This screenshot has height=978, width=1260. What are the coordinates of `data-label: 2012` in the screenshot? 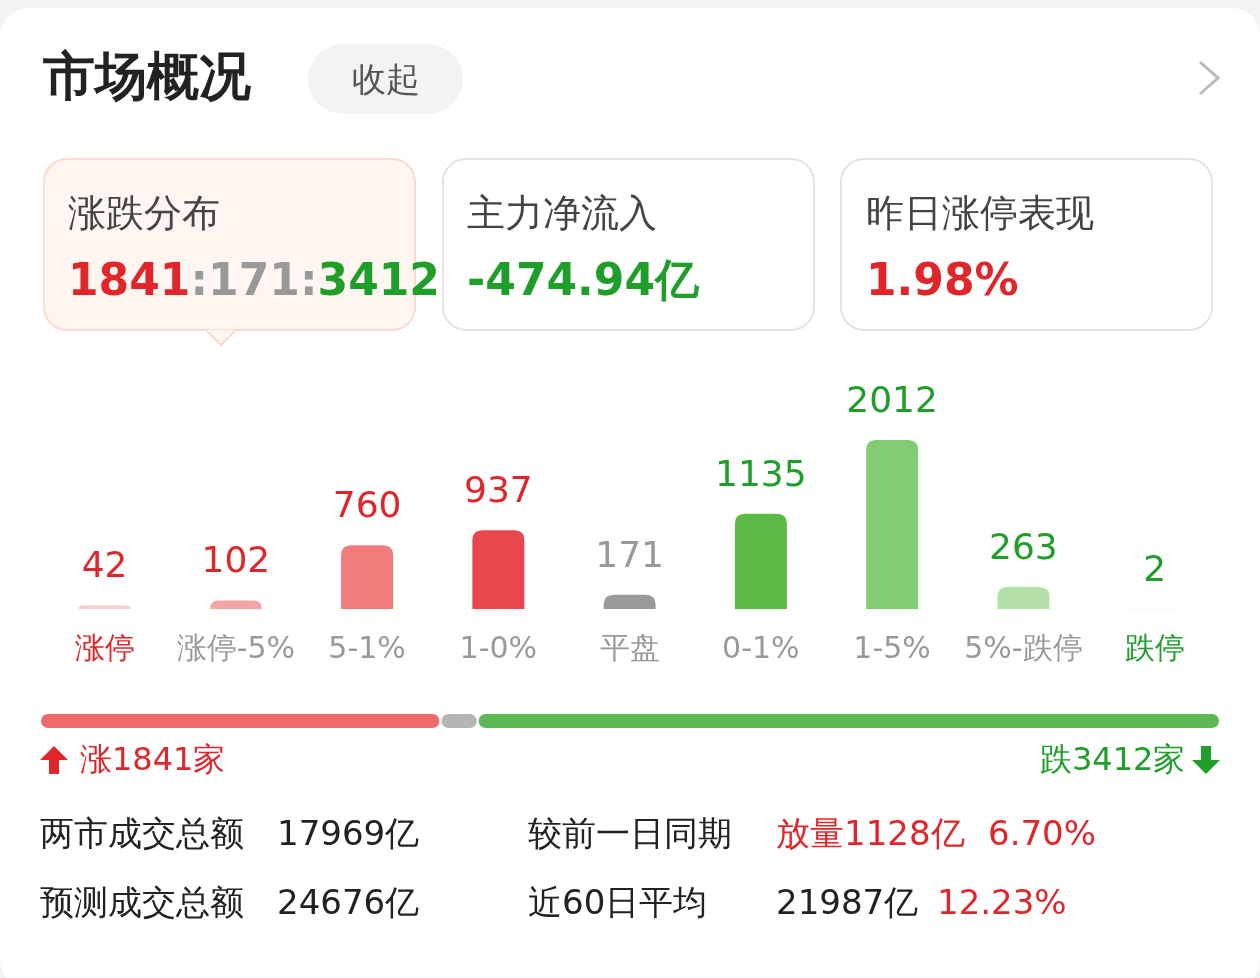 It's located at (892, 399).